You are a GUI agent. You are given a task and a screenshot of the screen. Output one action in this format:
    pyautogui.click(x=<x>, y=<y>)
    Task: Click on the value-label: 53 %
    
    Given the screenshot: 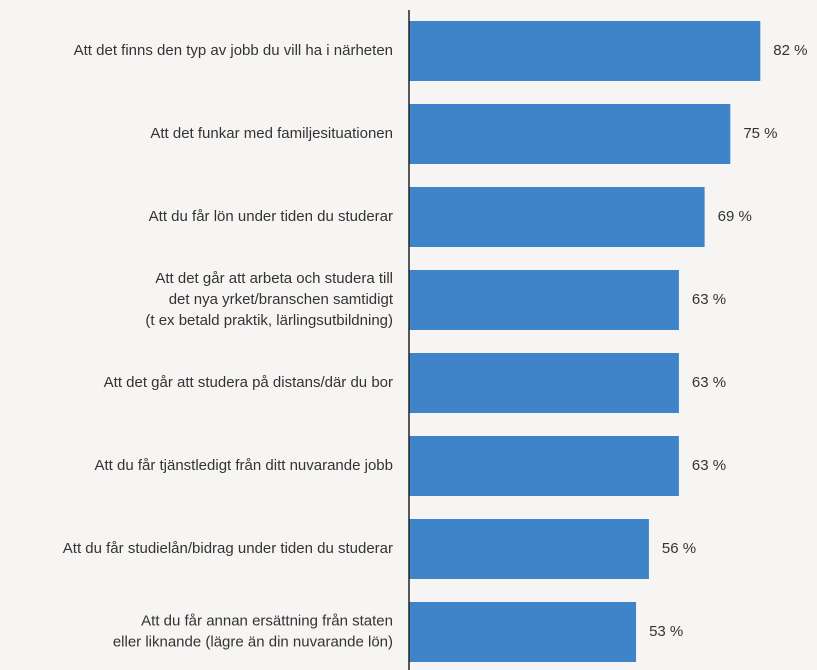 What is the action you would take?
    pyautogui.click(x=666, y=631)
    